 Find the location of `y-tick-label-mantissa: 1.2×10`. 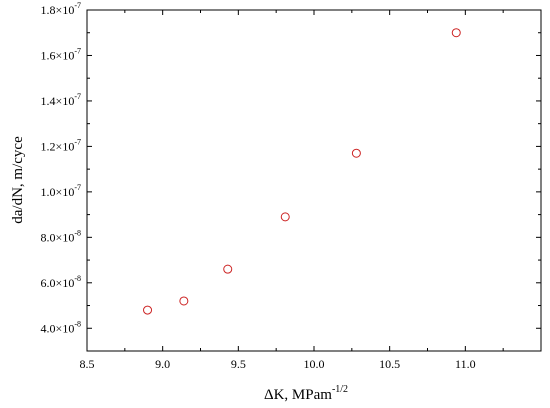

y-tick-label-mantissa: 1.2×10 is located at coordinates (58, 146).